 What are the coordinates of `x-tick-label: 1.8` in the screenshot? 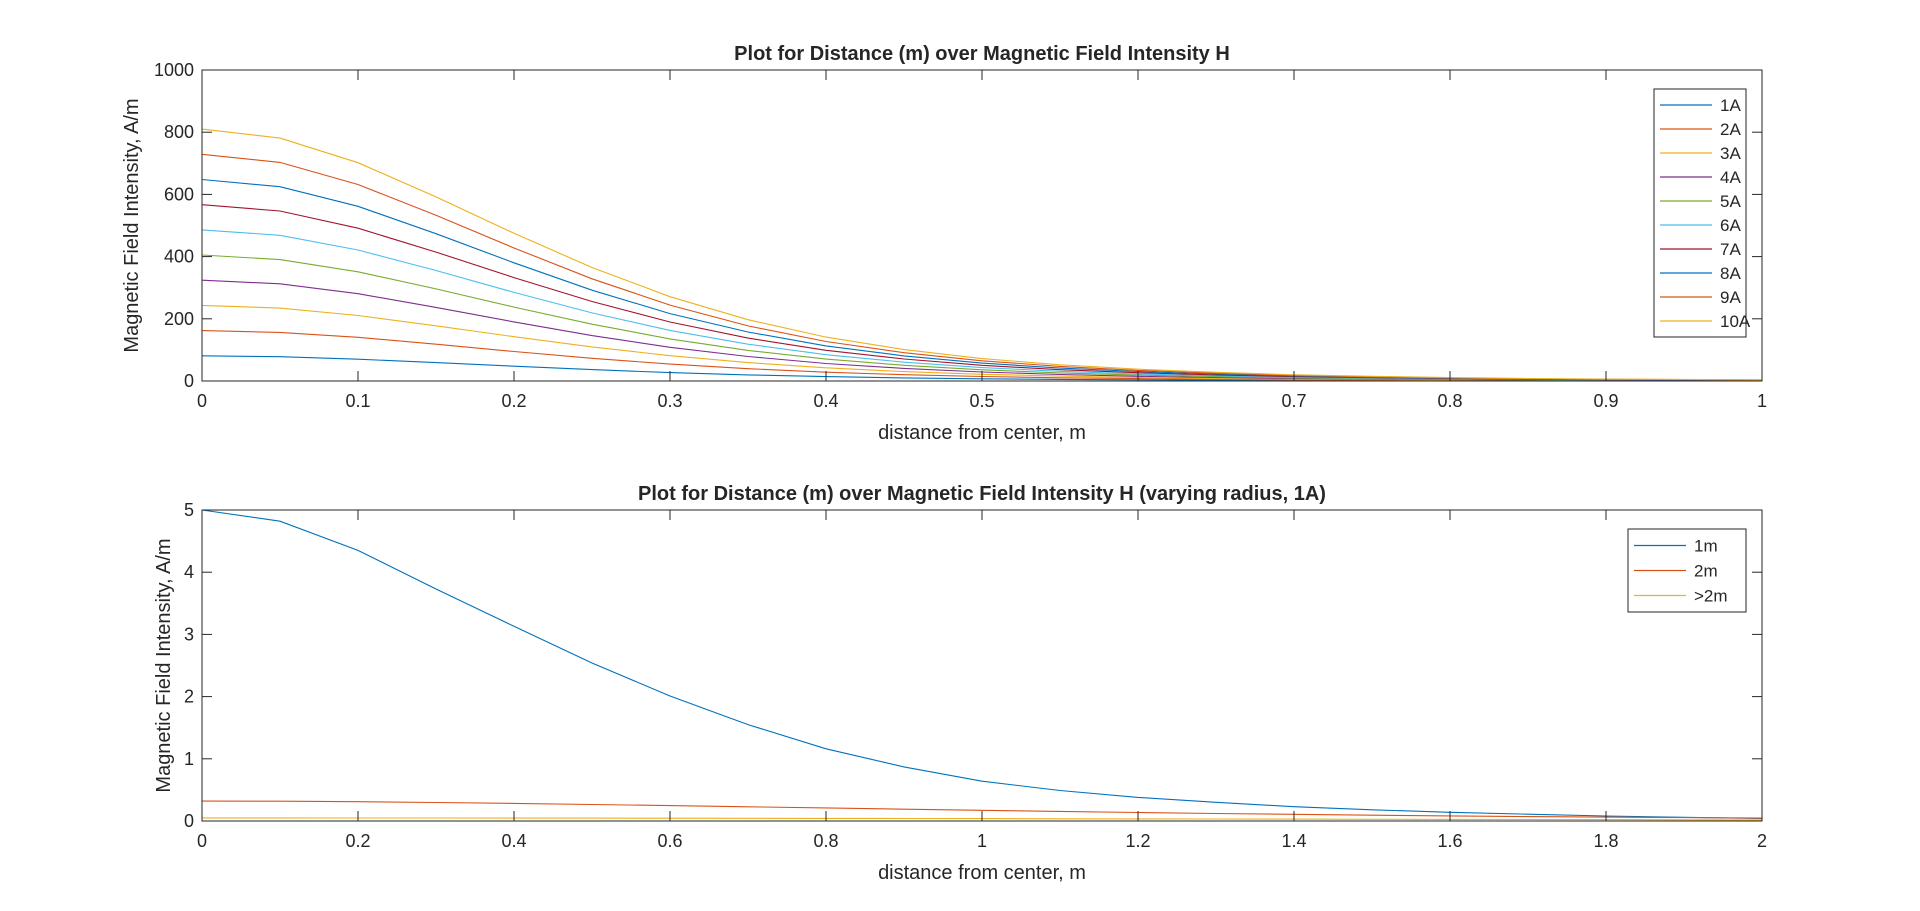 It's located at (1605, 841).